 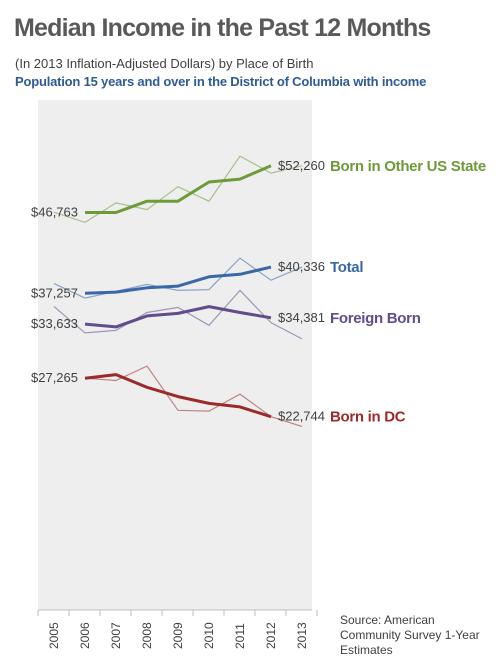 I want to click on total-trend-line, so click(x=178, y=280).